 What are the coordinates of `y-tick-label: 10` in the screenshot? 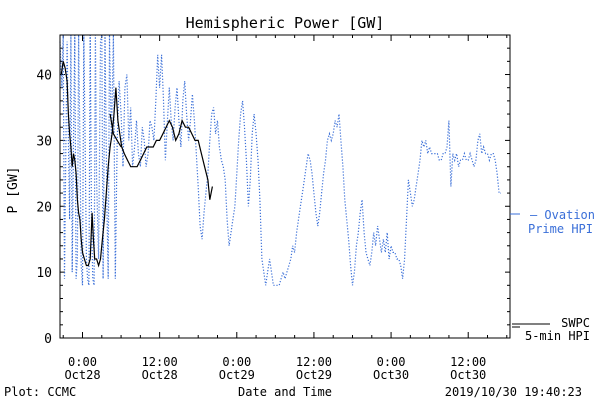 It's located at (44, 273).